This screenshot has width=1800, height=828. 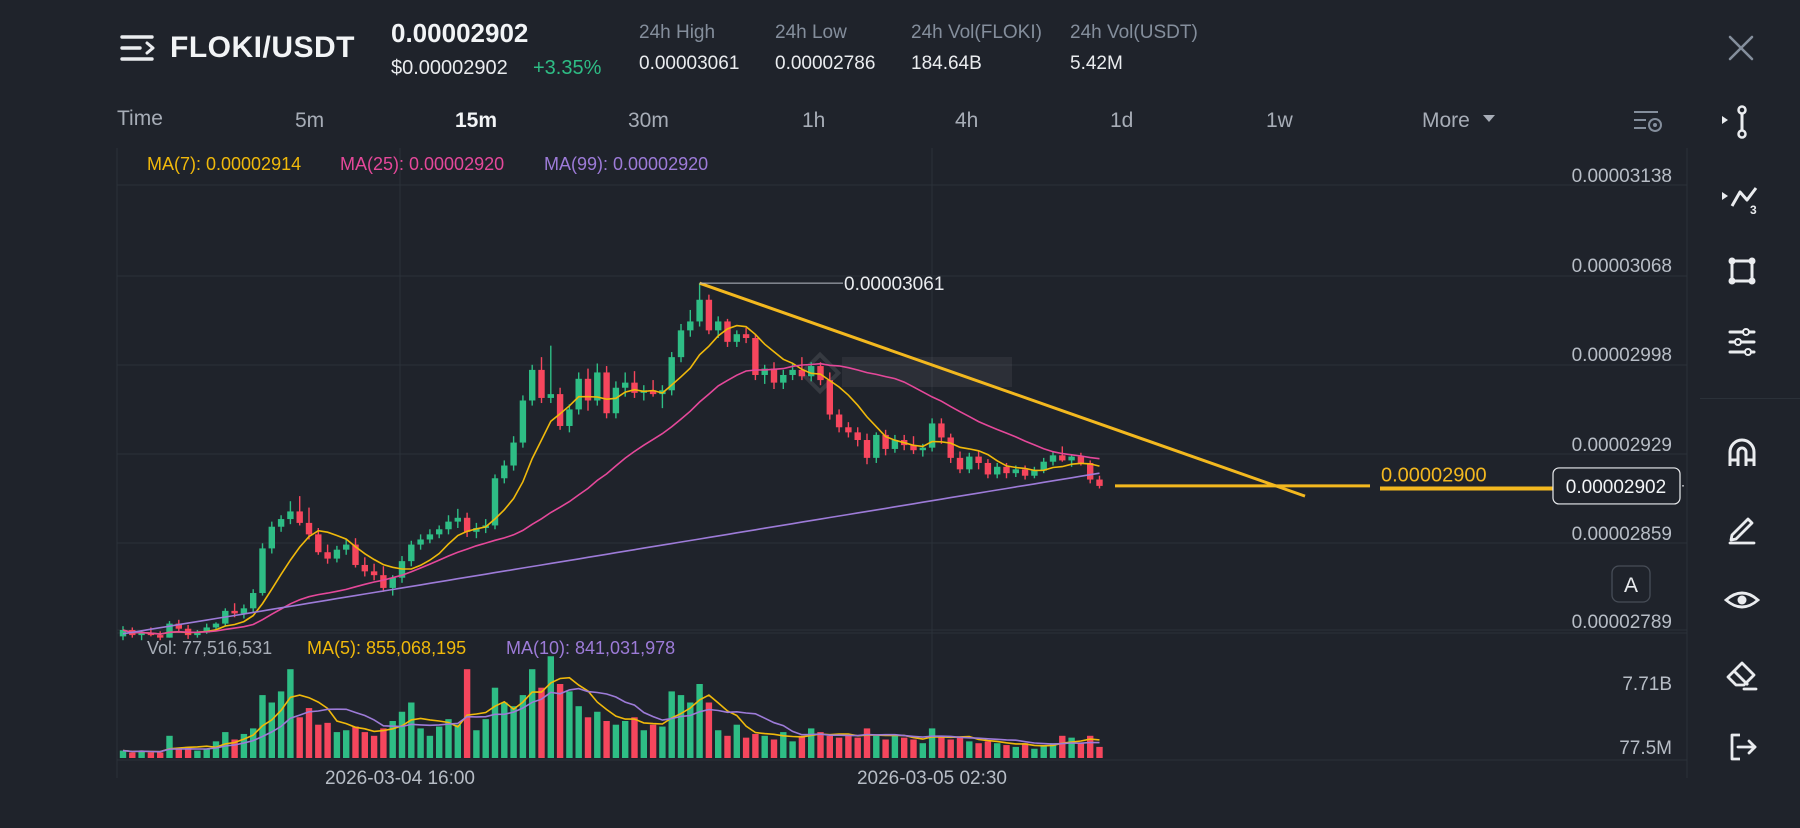 I want to click on tab-1w: 1w, so click(x=1279, y=120).